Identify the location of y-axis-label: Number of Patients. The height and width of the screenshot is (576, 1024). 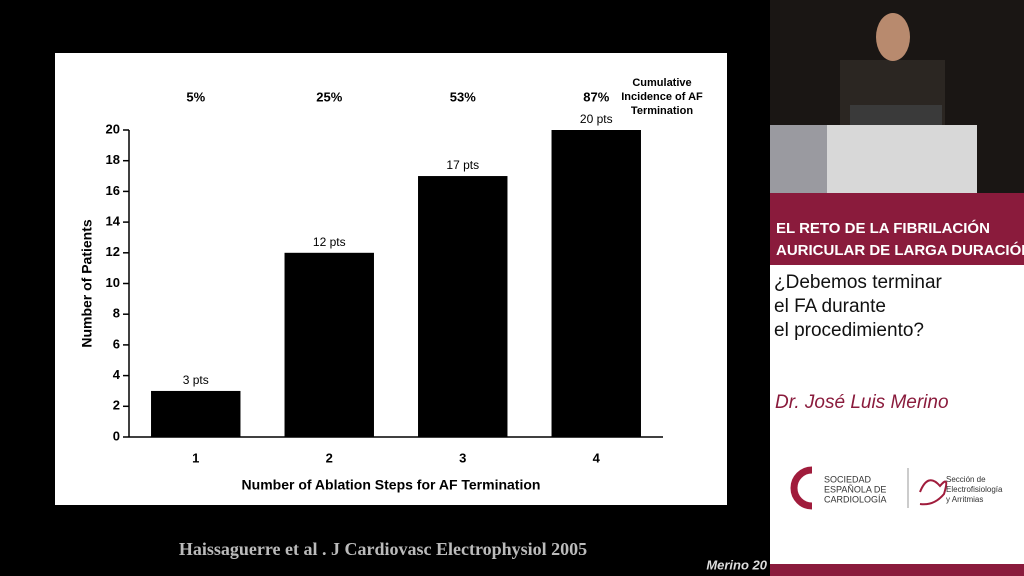
(87, 283).